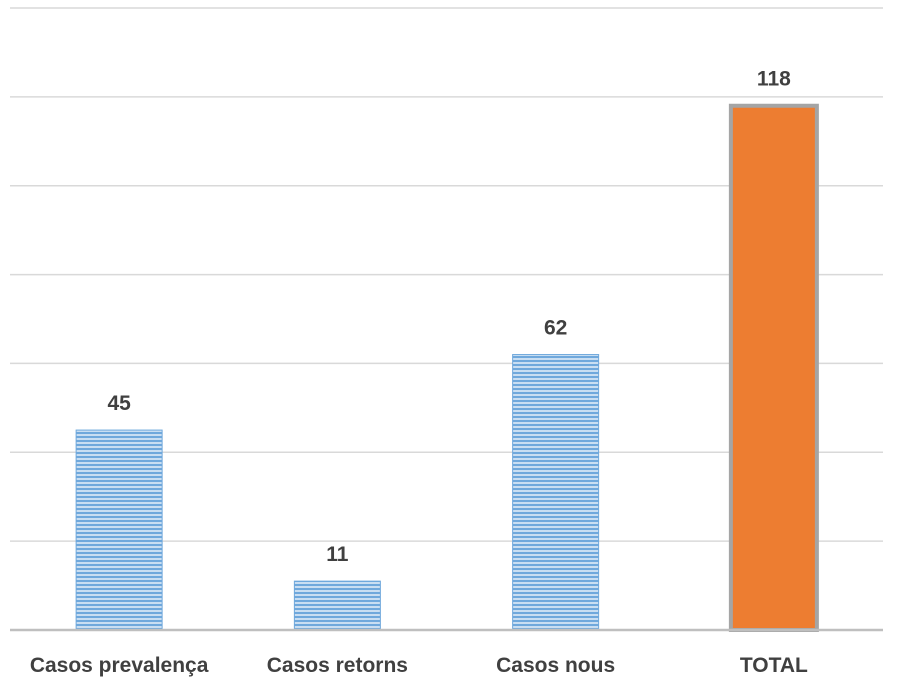 The image size is (902, 685). Describe the element at coordinates (337, 605) in the screenshot. I see `bar-casos-retorns` at that location.